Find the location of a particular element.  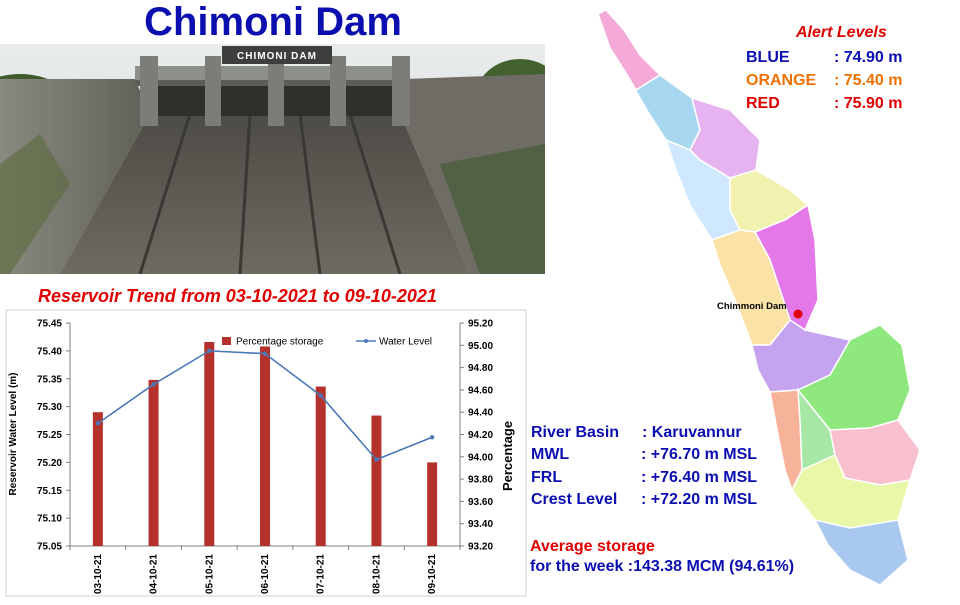

info-value: : +72.20 m MSL is located at coordinates (699, 499).